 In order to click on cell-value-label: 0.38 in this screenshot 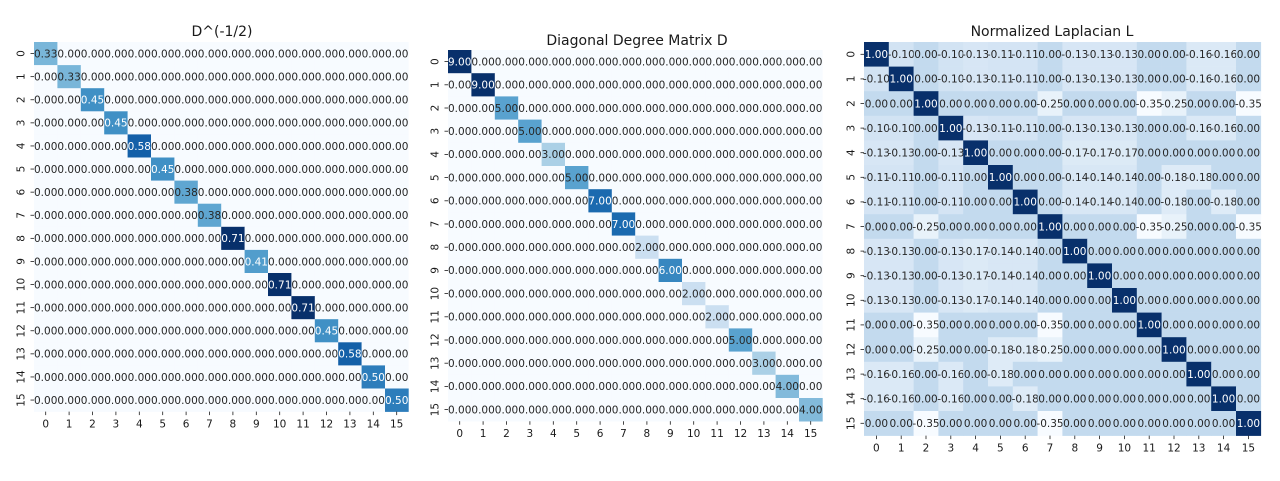, I will do `click(185, 193)`.